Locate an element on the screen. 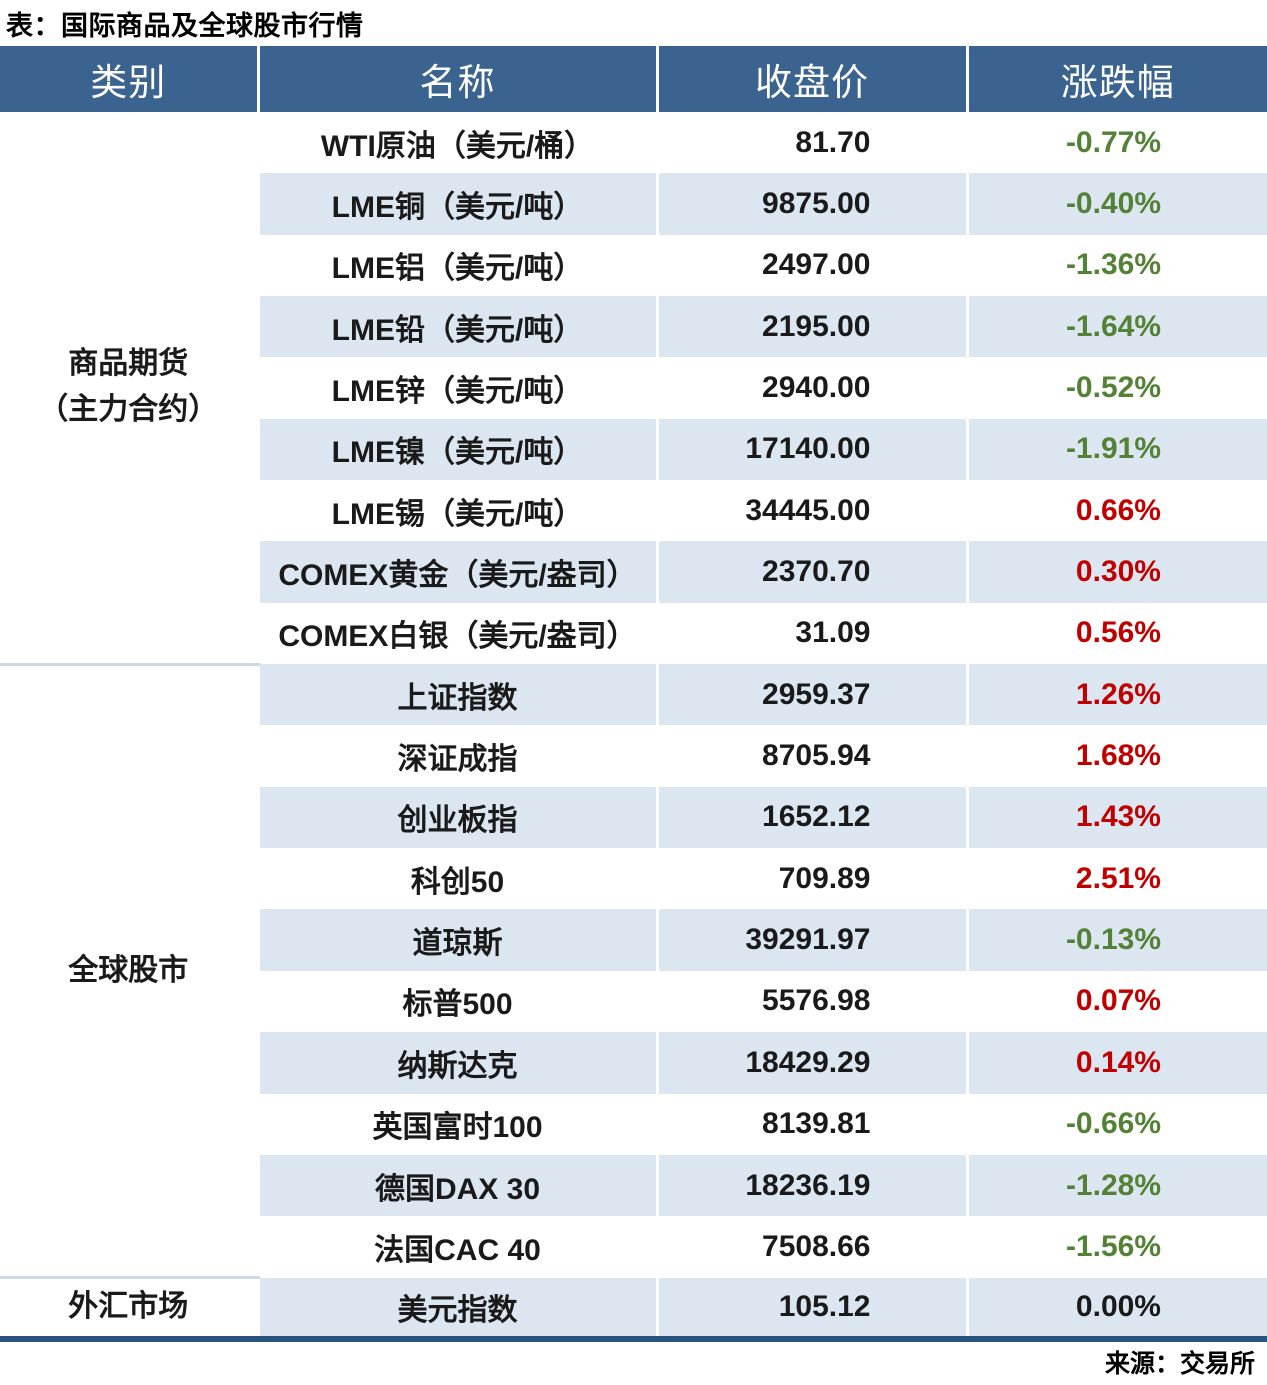  change-percent: -1.28% is located at coordinates (1116, 1185).